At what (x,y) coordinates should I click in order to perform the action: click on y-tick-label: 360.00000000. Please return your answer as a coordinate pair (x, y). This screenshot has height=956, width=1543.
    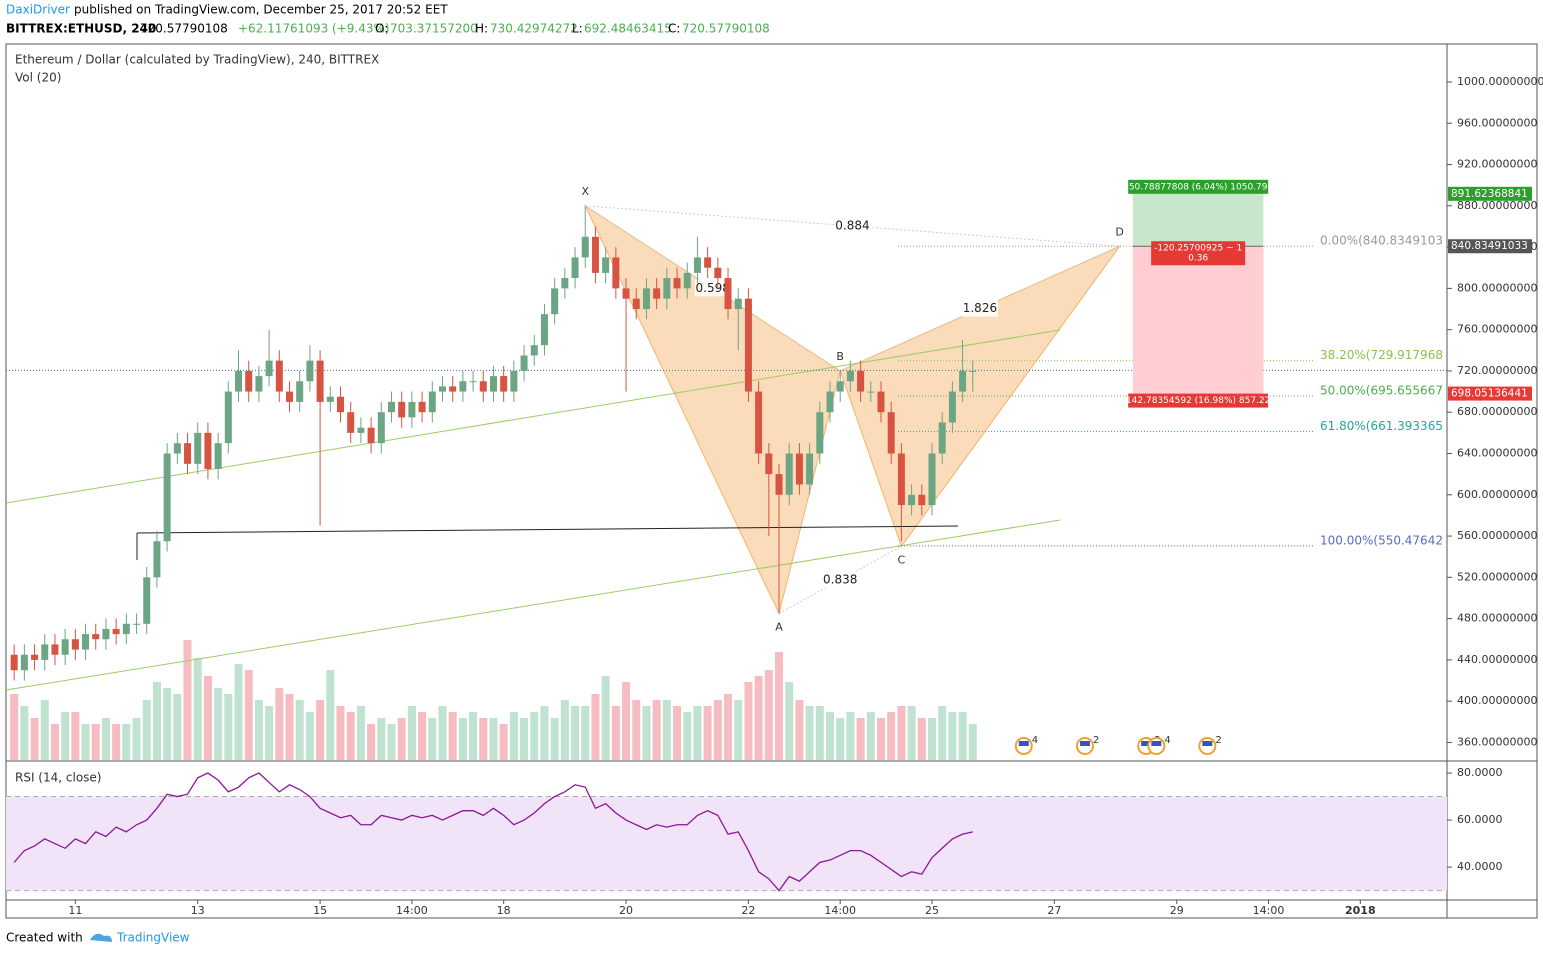
    Looking at the image, I should click on (1497, 741).